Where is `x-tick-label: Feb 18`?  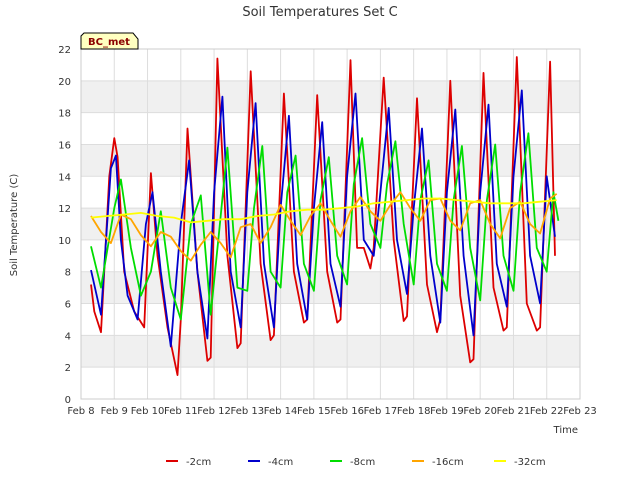
x-tick-label: Feb 18 is located at coordinates (414, 411).